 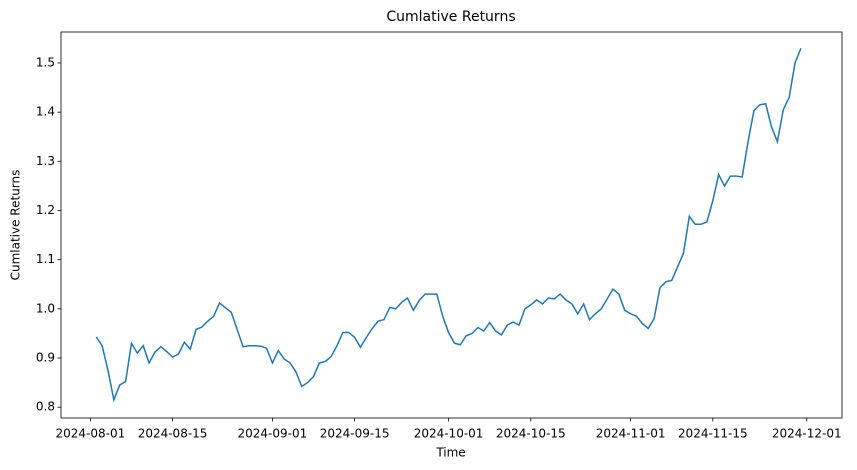 I want to click on x-tick-label: 2024-11-15, so click(x=713, y=434).